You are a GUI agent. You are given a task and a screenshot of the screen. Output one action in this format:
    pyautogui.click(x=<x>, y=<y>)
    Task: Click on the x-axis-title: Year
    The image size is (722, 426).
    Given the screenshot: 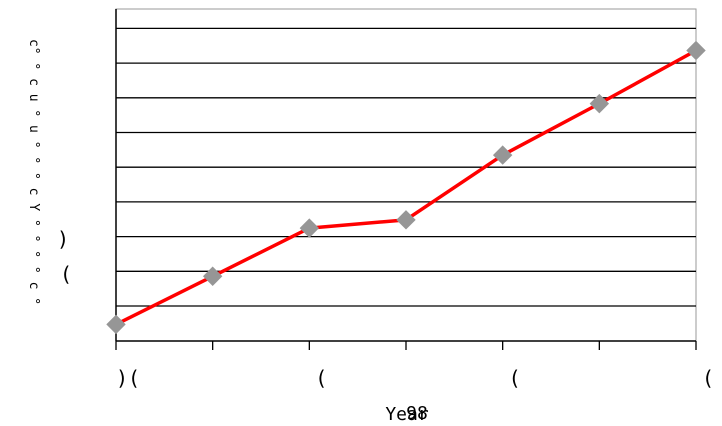 What is the action you would take?
    pyautogui.click(x=407, y=414)
    